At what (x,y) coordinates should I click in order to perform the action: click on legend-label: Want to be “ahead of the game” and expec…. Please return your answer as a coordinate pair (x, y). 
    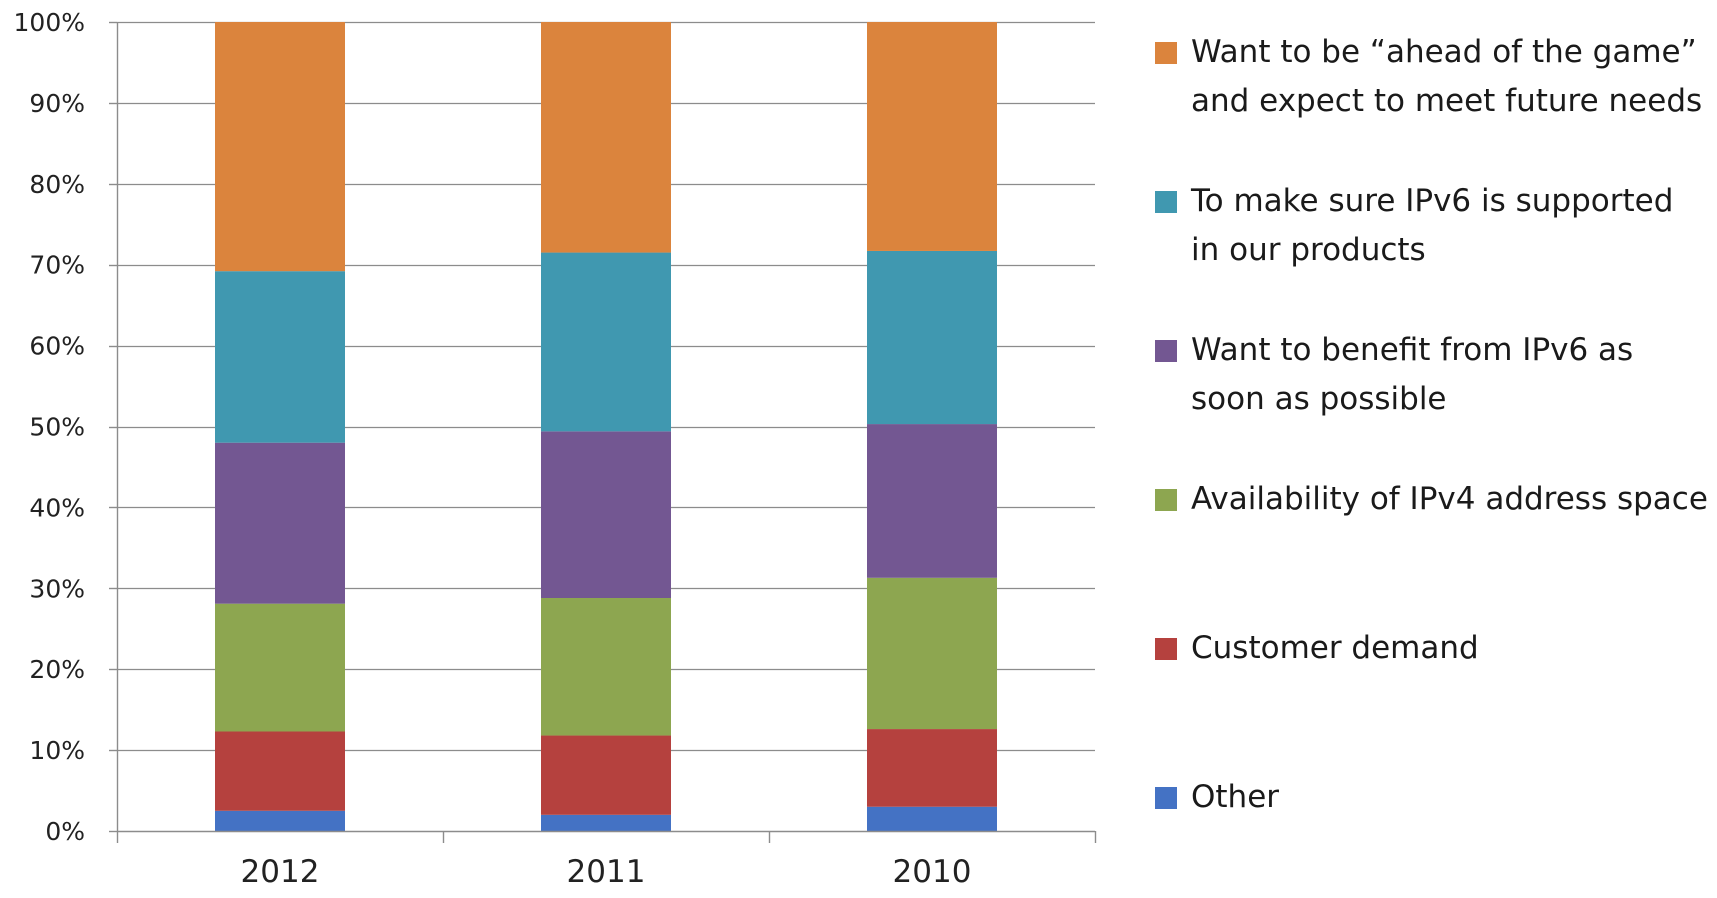
    Looking at the image, I should click on (1447, 76).